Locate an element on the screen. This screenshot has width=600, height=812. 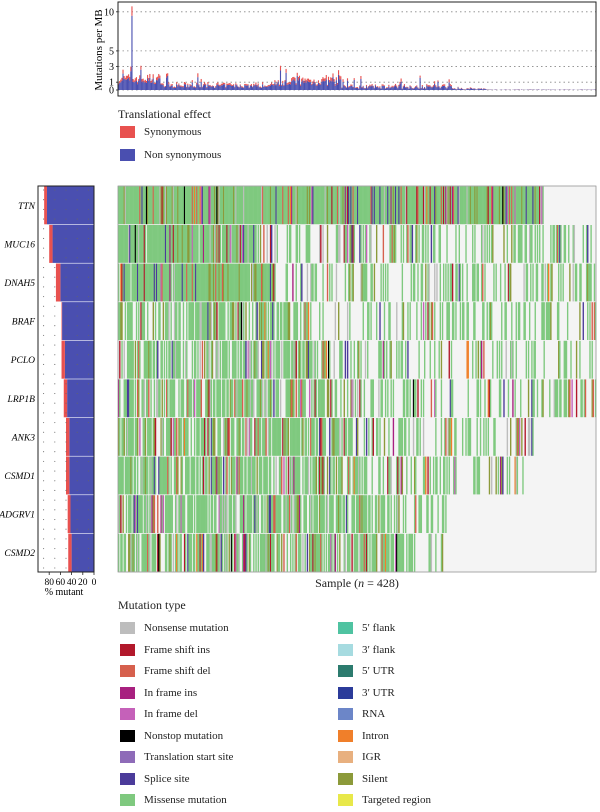
gene-label: ANK3 is located at coordinates (23, 438).